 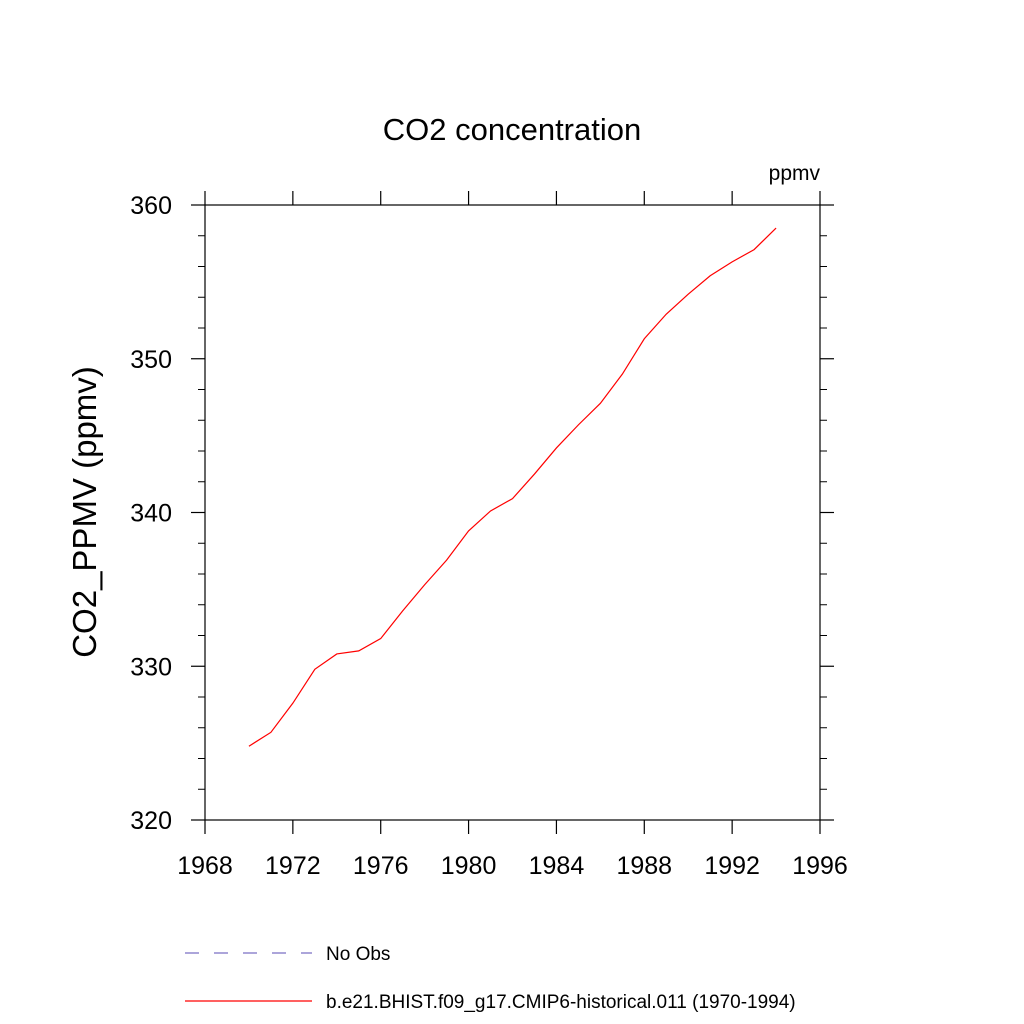 I want to click on units-label: ppmv, so click(x=795, y=173).